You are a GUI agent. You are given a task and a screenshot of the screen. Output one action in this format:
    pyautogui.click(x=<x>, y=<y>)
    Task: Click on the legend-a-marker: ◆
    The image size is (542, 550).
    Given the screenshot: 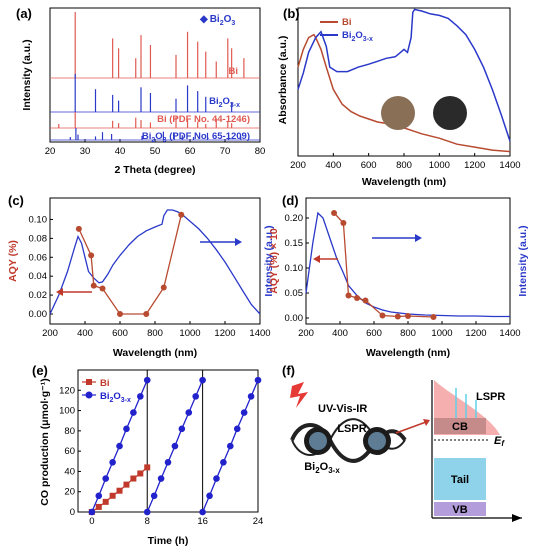 What is the action you would take?
    pyautogui.click(x=203, y=19)
    